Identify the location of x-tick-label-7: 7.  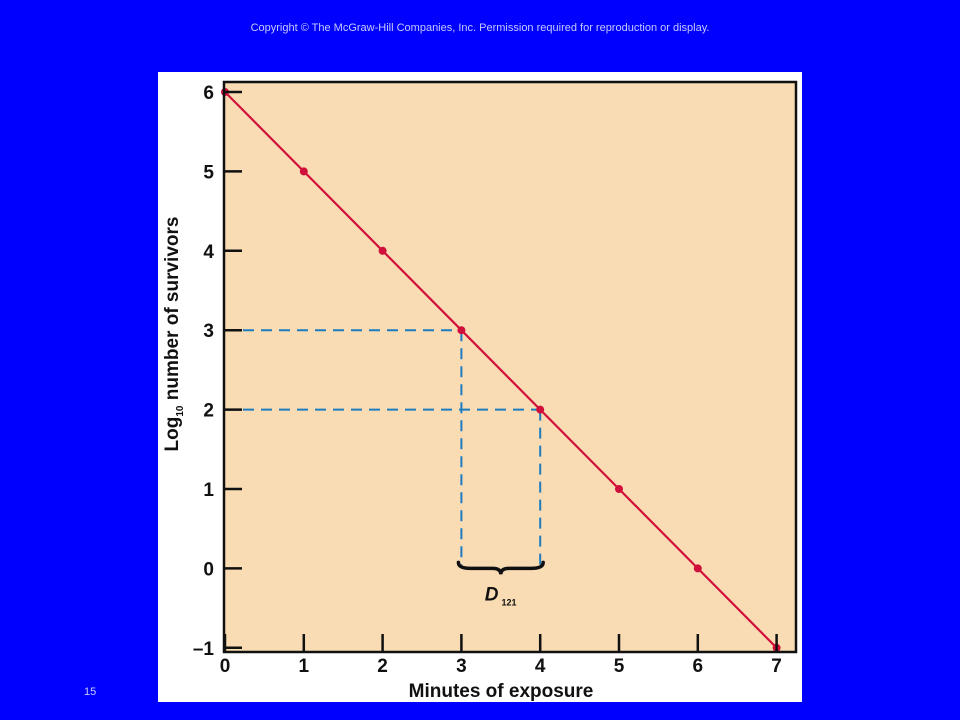
(776, 666).